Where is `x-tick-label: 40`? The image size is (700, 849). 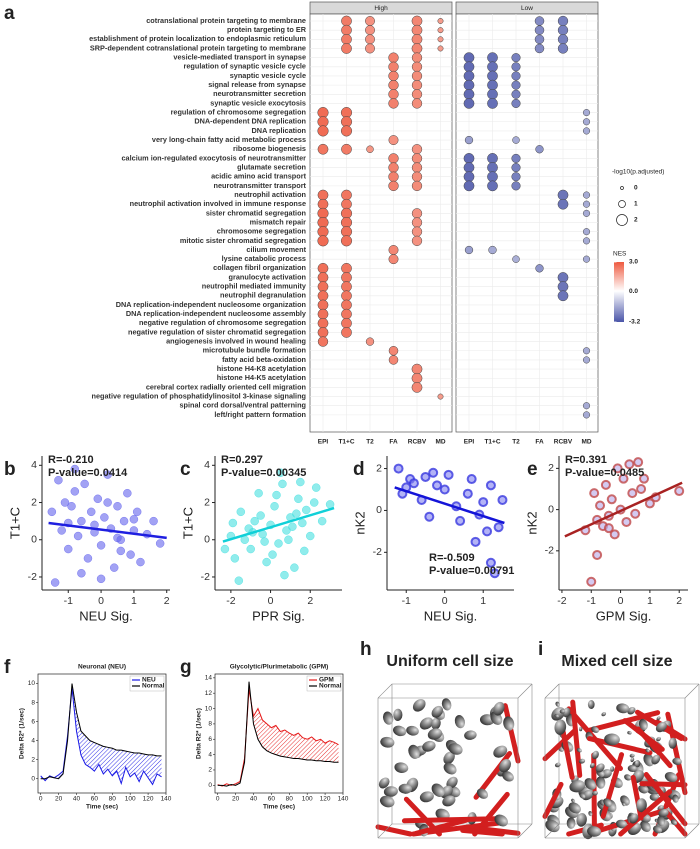 x-tick-label: 40 is located at coordinates (254, 799).